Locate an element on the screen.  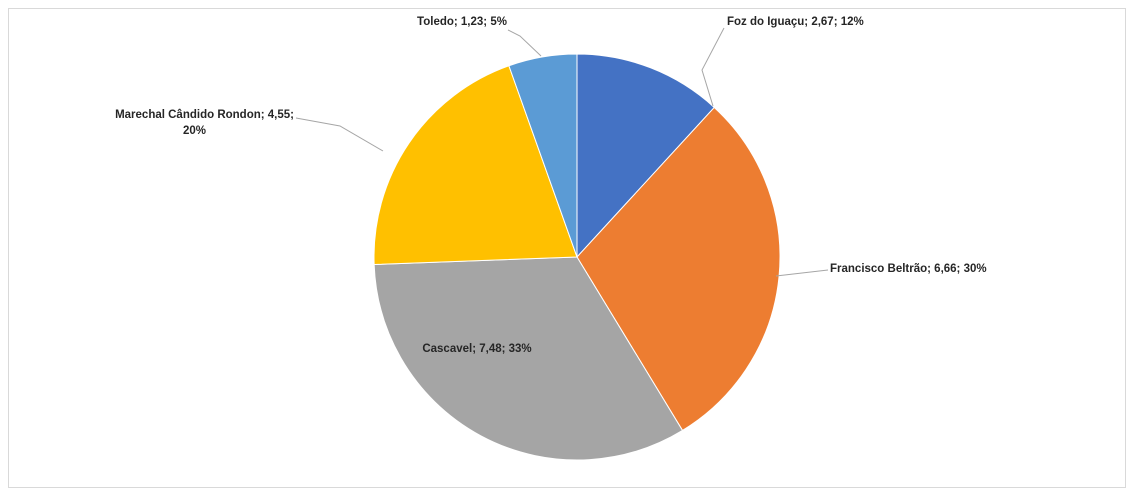
data-label: Toledo; 1,23; 5% is located at coordinates (462, 22).